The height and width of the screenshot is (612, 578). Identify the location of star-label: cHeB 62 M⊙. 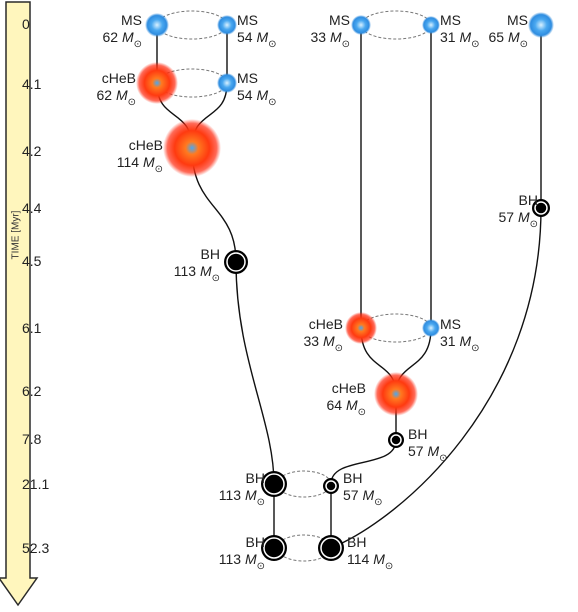
(116, 89).